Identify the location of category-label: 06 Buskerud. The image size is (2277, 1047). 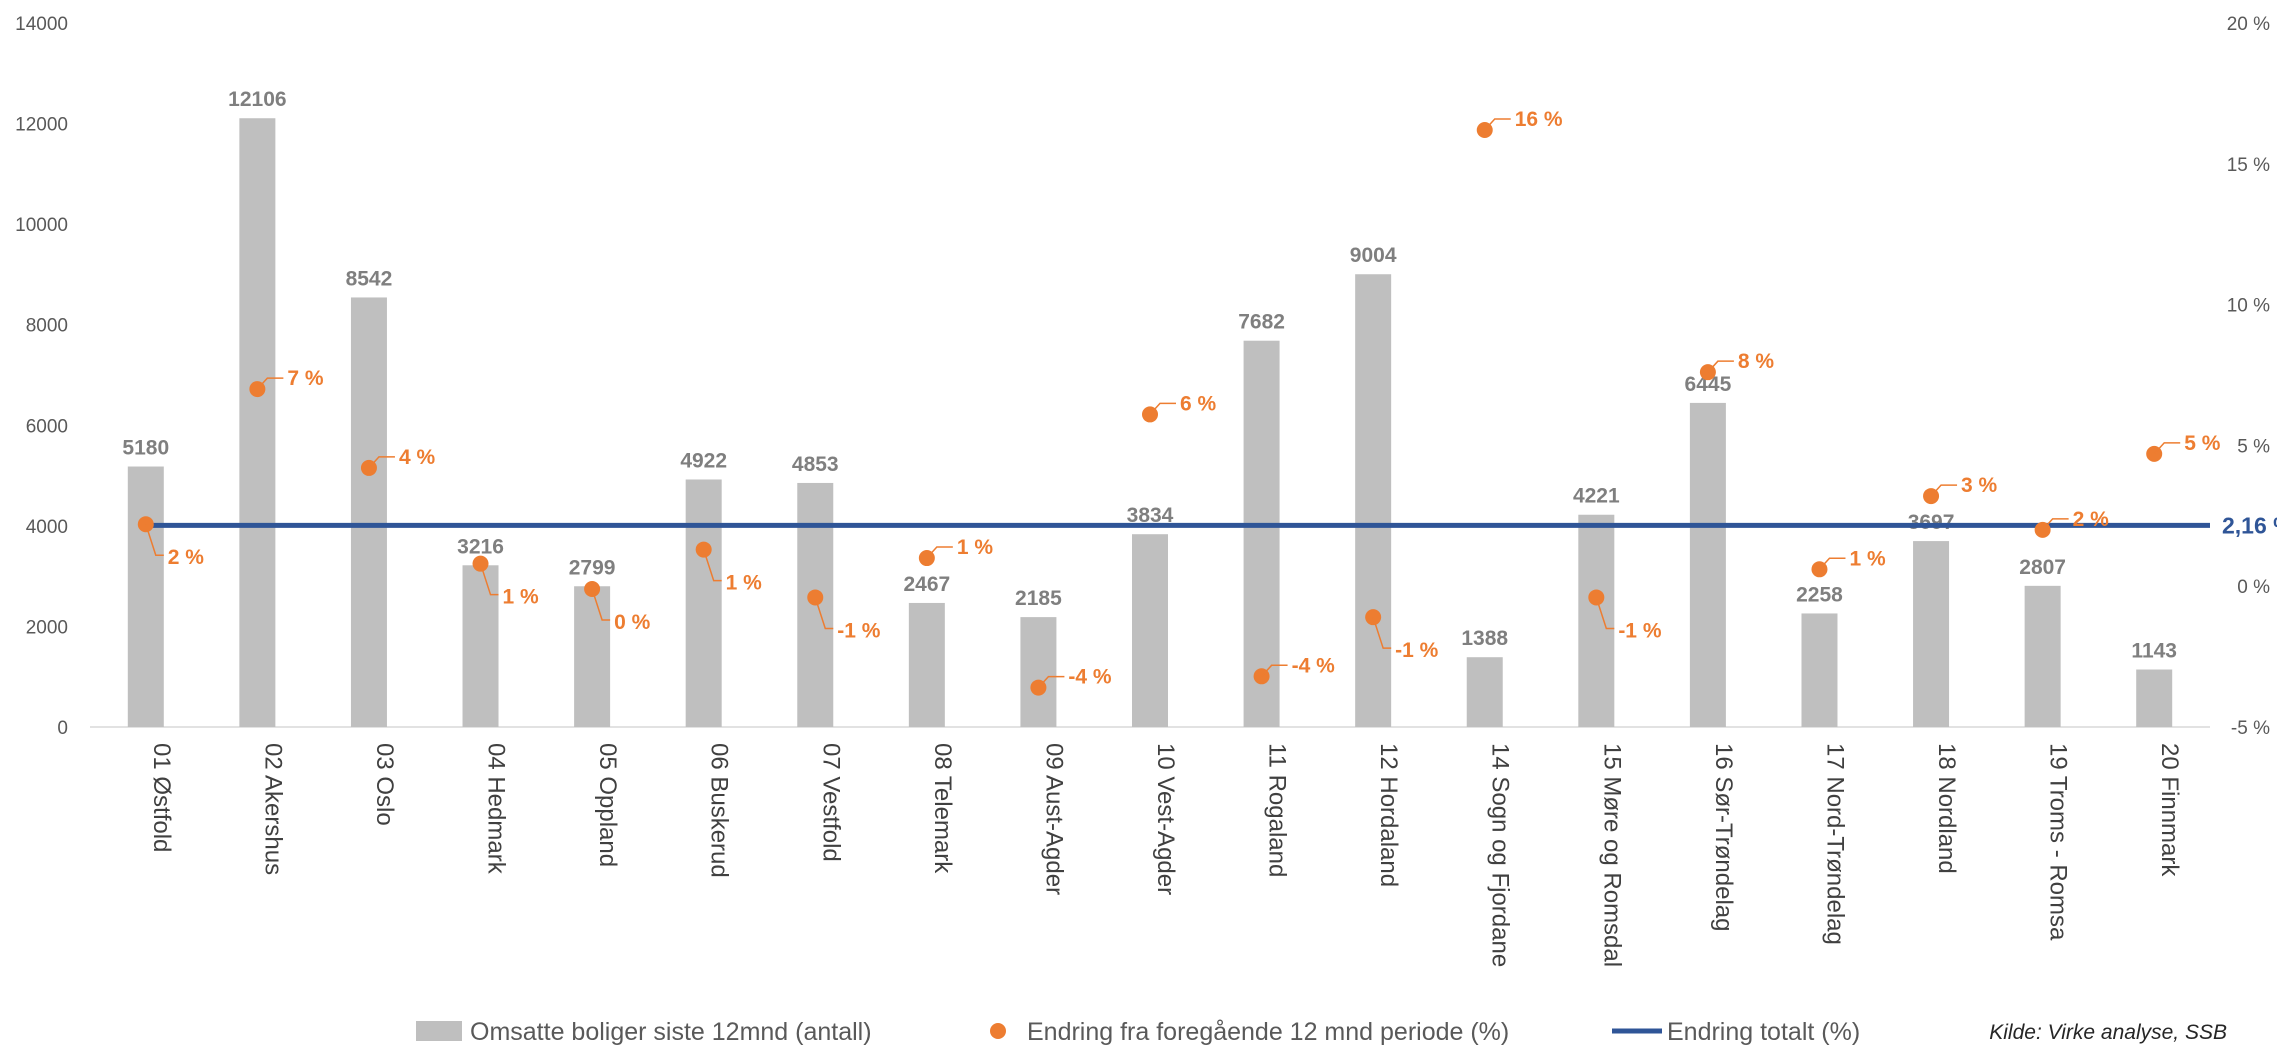
(719, 810).